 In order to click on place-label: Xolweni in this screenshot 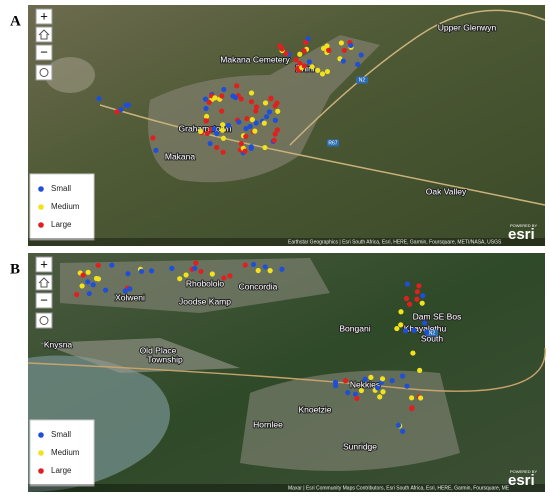, I will do `click(130, 297)`.